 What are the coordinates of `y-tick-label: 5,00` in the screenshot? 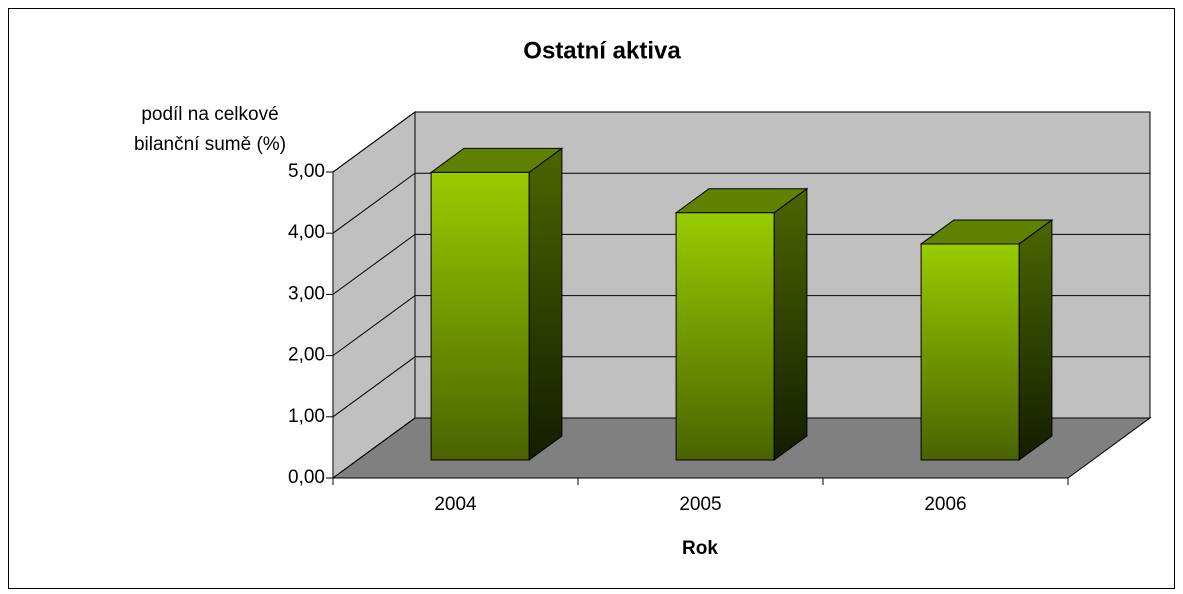 It's located at (306, 171).